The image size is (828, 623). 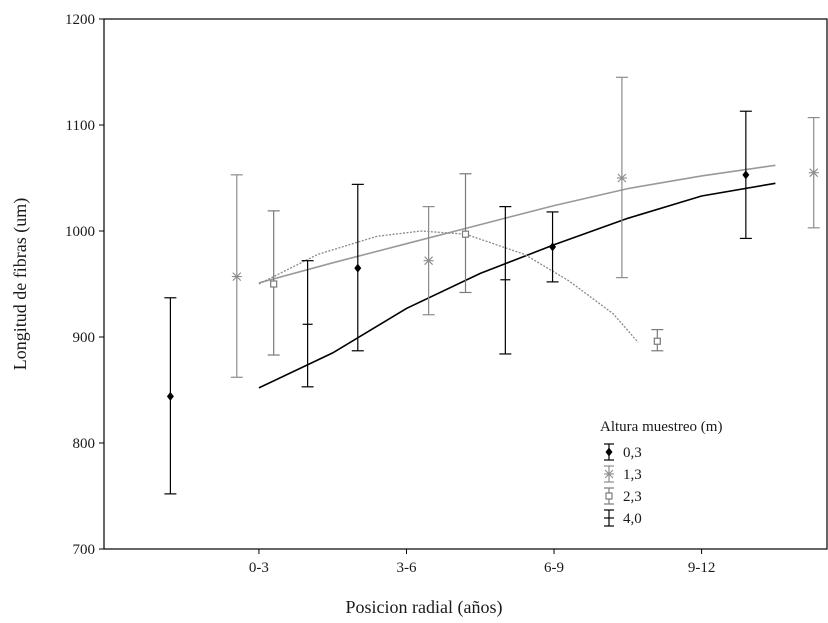 I want to click on y-tick-label-3: 1000, so click(x=80, y=232).